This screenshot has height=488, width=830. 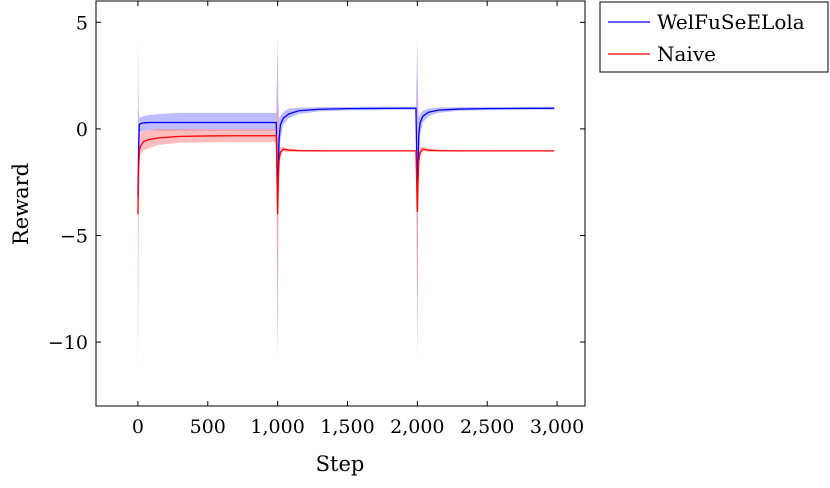 What do you see at coordinates (346, 175) in the screenshot?
I see `line-naive` at bounding box center [346, 175].